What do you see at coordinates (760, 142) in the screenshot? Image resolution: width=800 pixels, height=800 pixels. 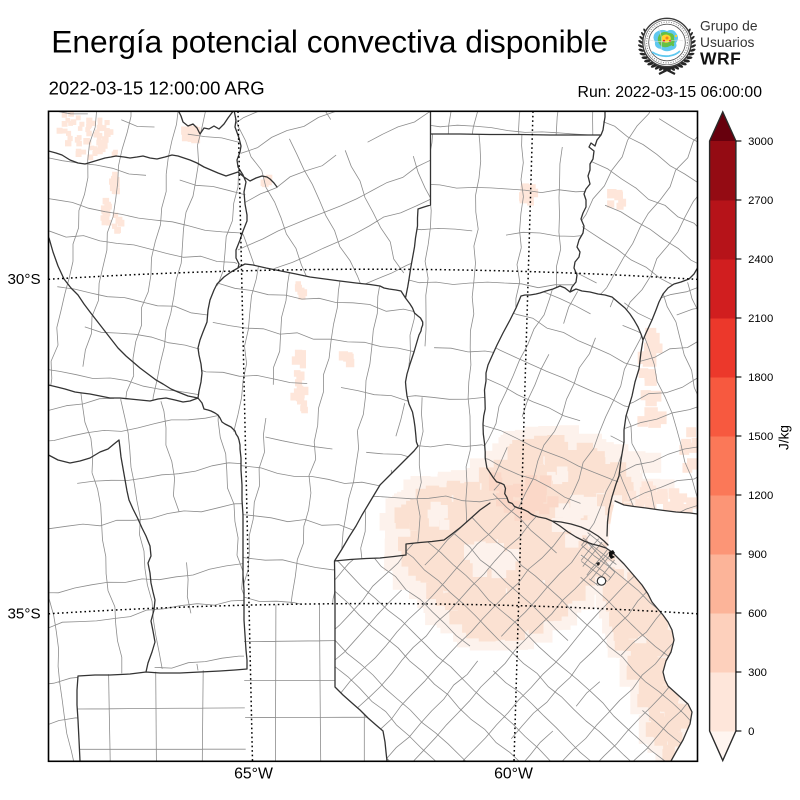 I see `svg-text: 3000` at bounding box center [760, 142].